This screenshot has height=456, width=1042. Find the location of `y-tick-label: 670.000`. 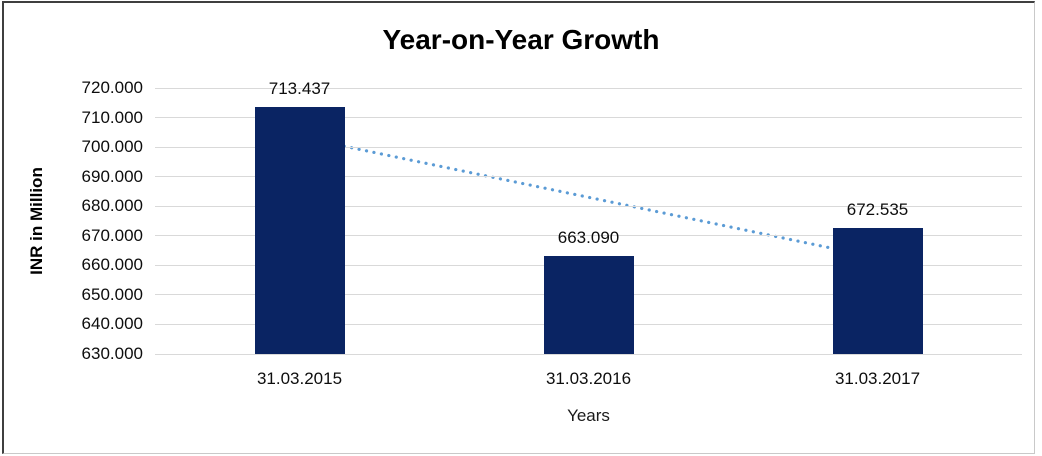

y-tick-label: 670.000 is located at coordinates (112, 235).